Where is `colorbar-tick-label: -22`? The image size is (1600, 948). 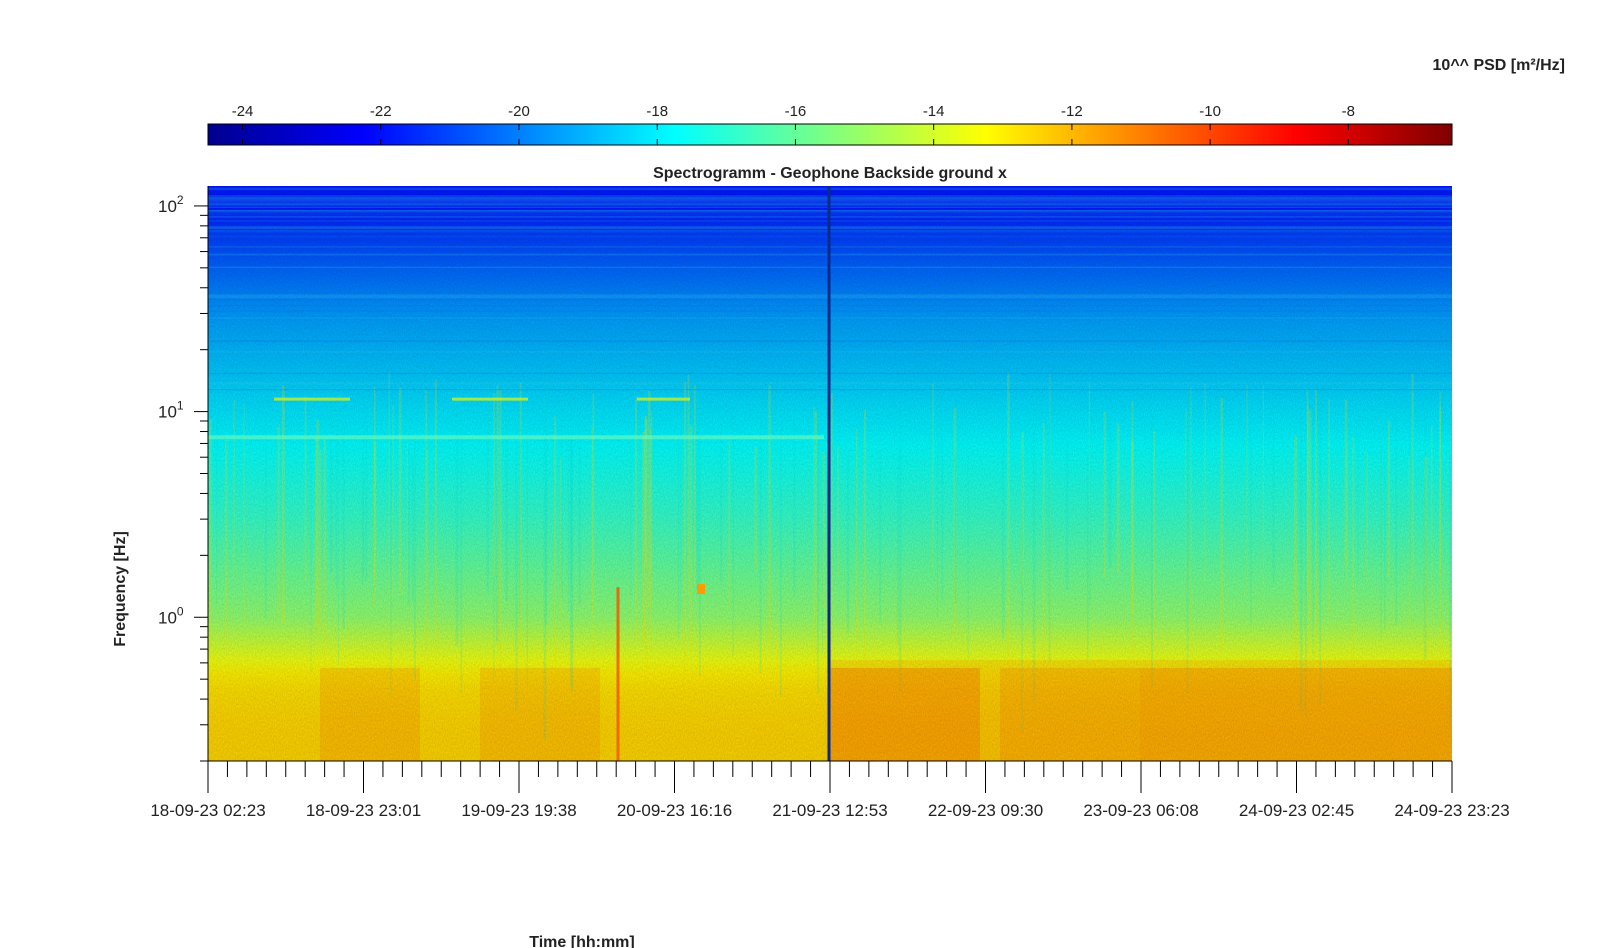 colorbar-tick-label: -22 is located at coordinates (381, 111).